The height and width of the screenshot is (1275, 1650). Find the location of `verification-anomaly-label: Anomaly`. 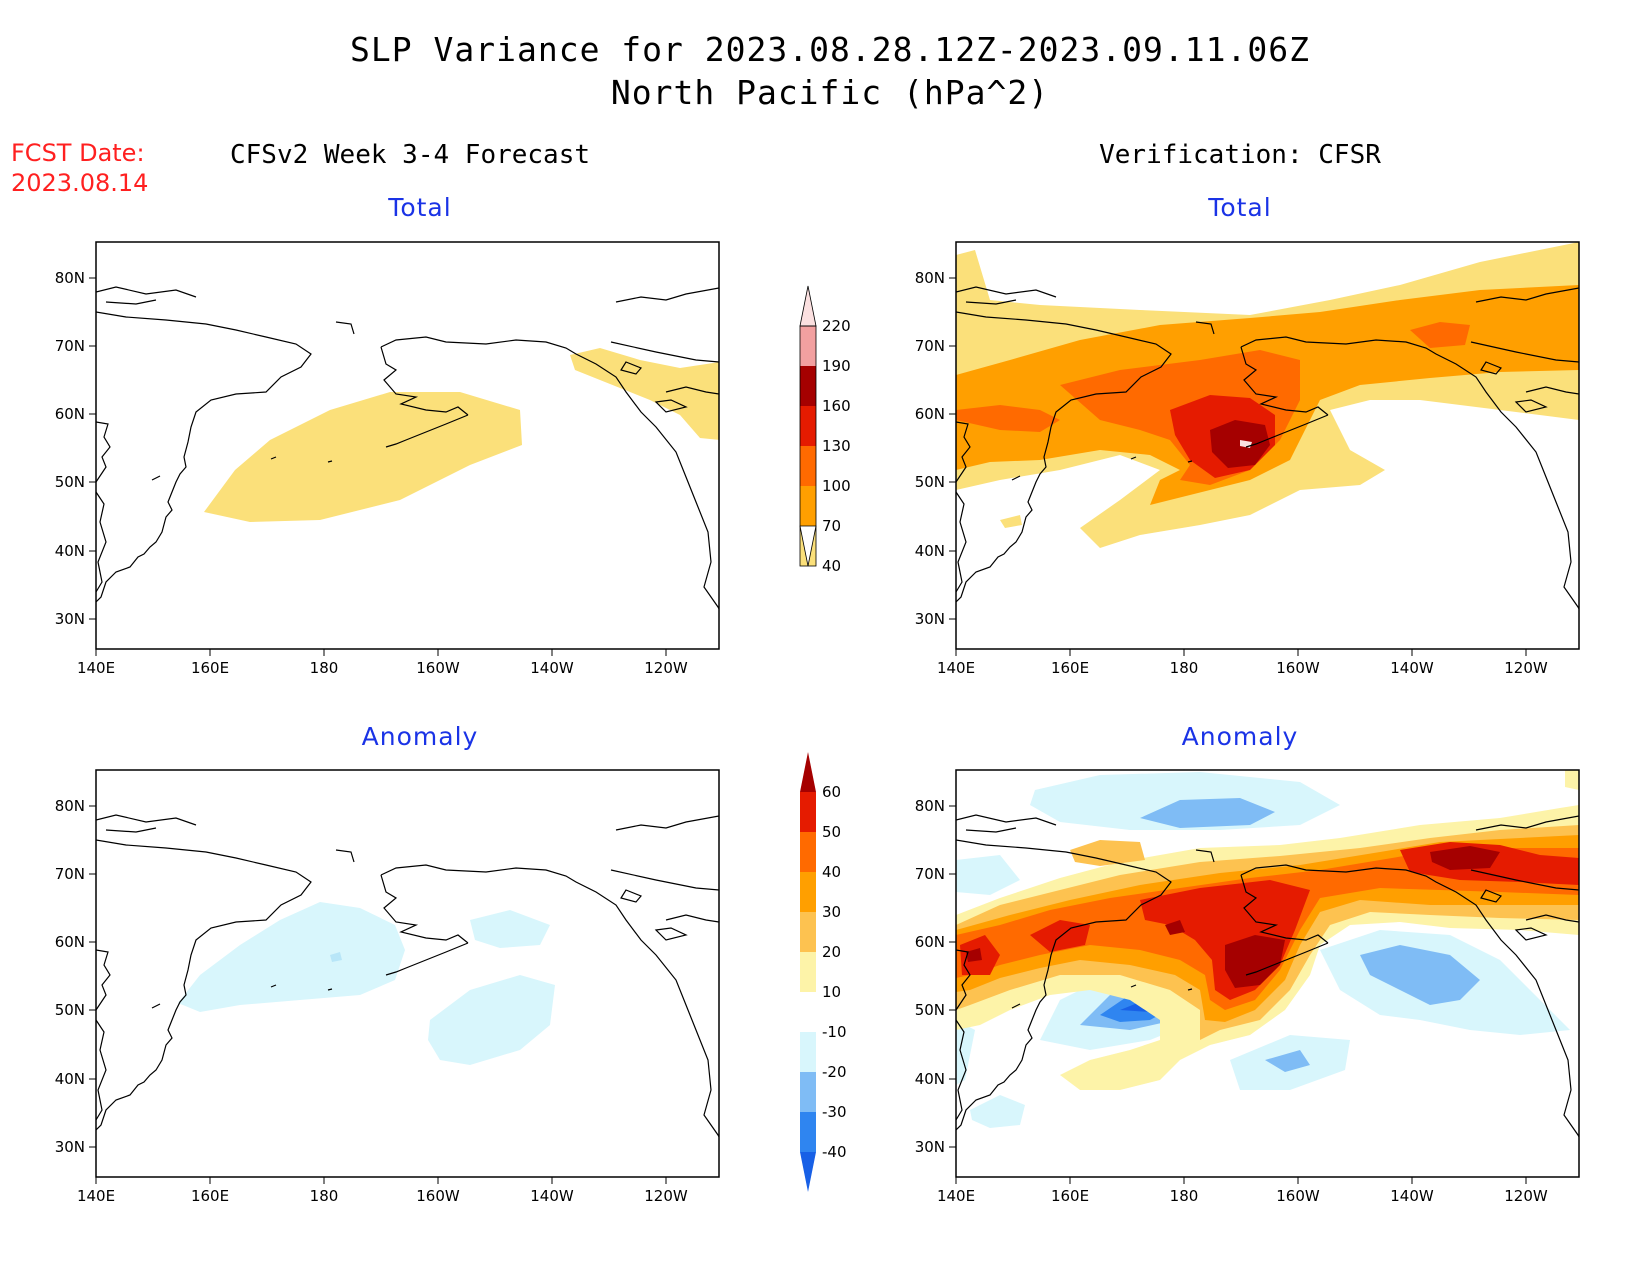

verification-anomaly-label: Anomaly is located at coordinates (1240, 736).